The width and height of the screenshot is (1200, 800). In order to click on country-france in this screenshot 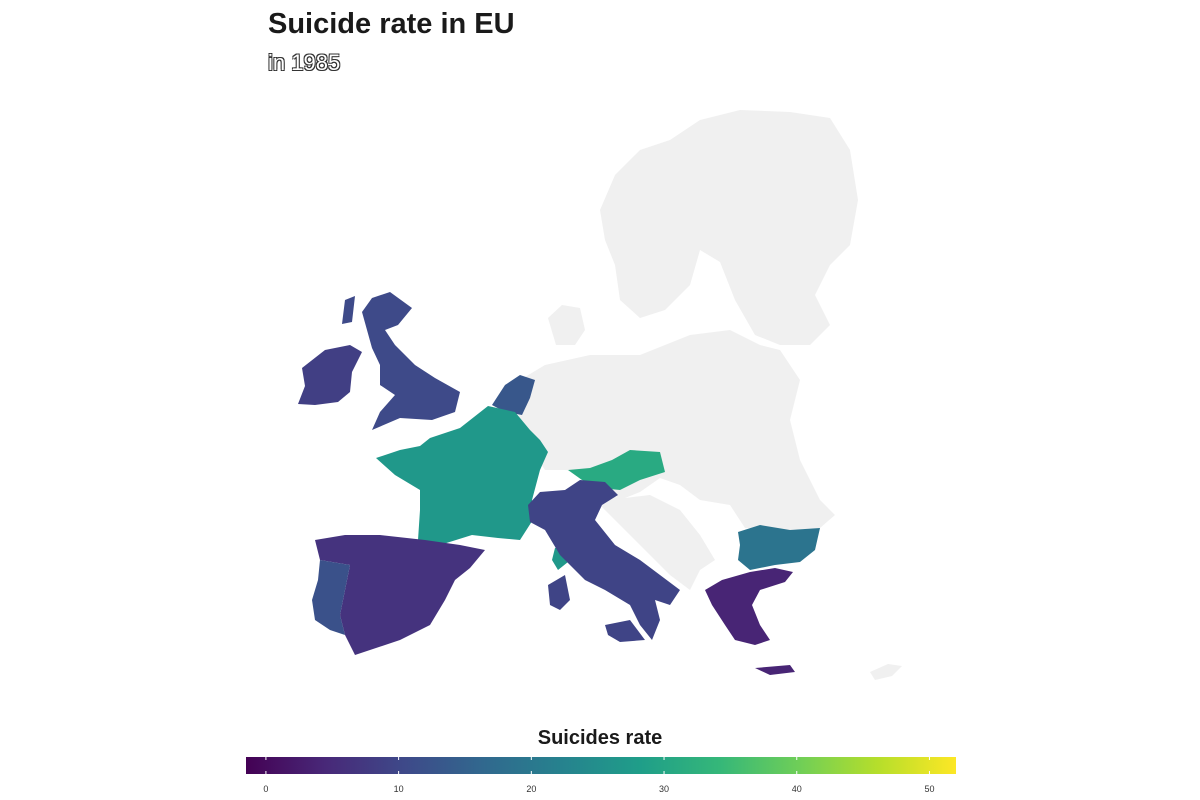, I will do `click(472, 488)`.